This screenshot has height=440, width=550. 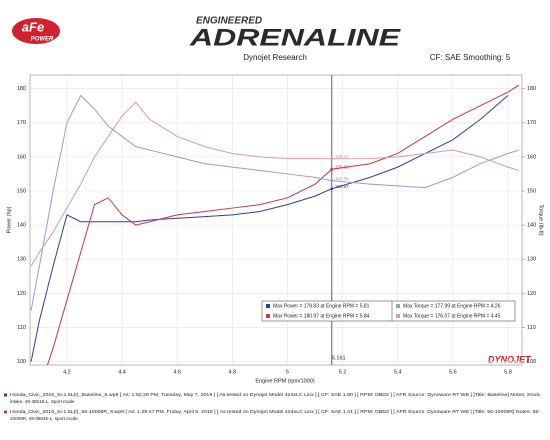 I want to click on y-tick-label: 130, so click(x=21, y=260).